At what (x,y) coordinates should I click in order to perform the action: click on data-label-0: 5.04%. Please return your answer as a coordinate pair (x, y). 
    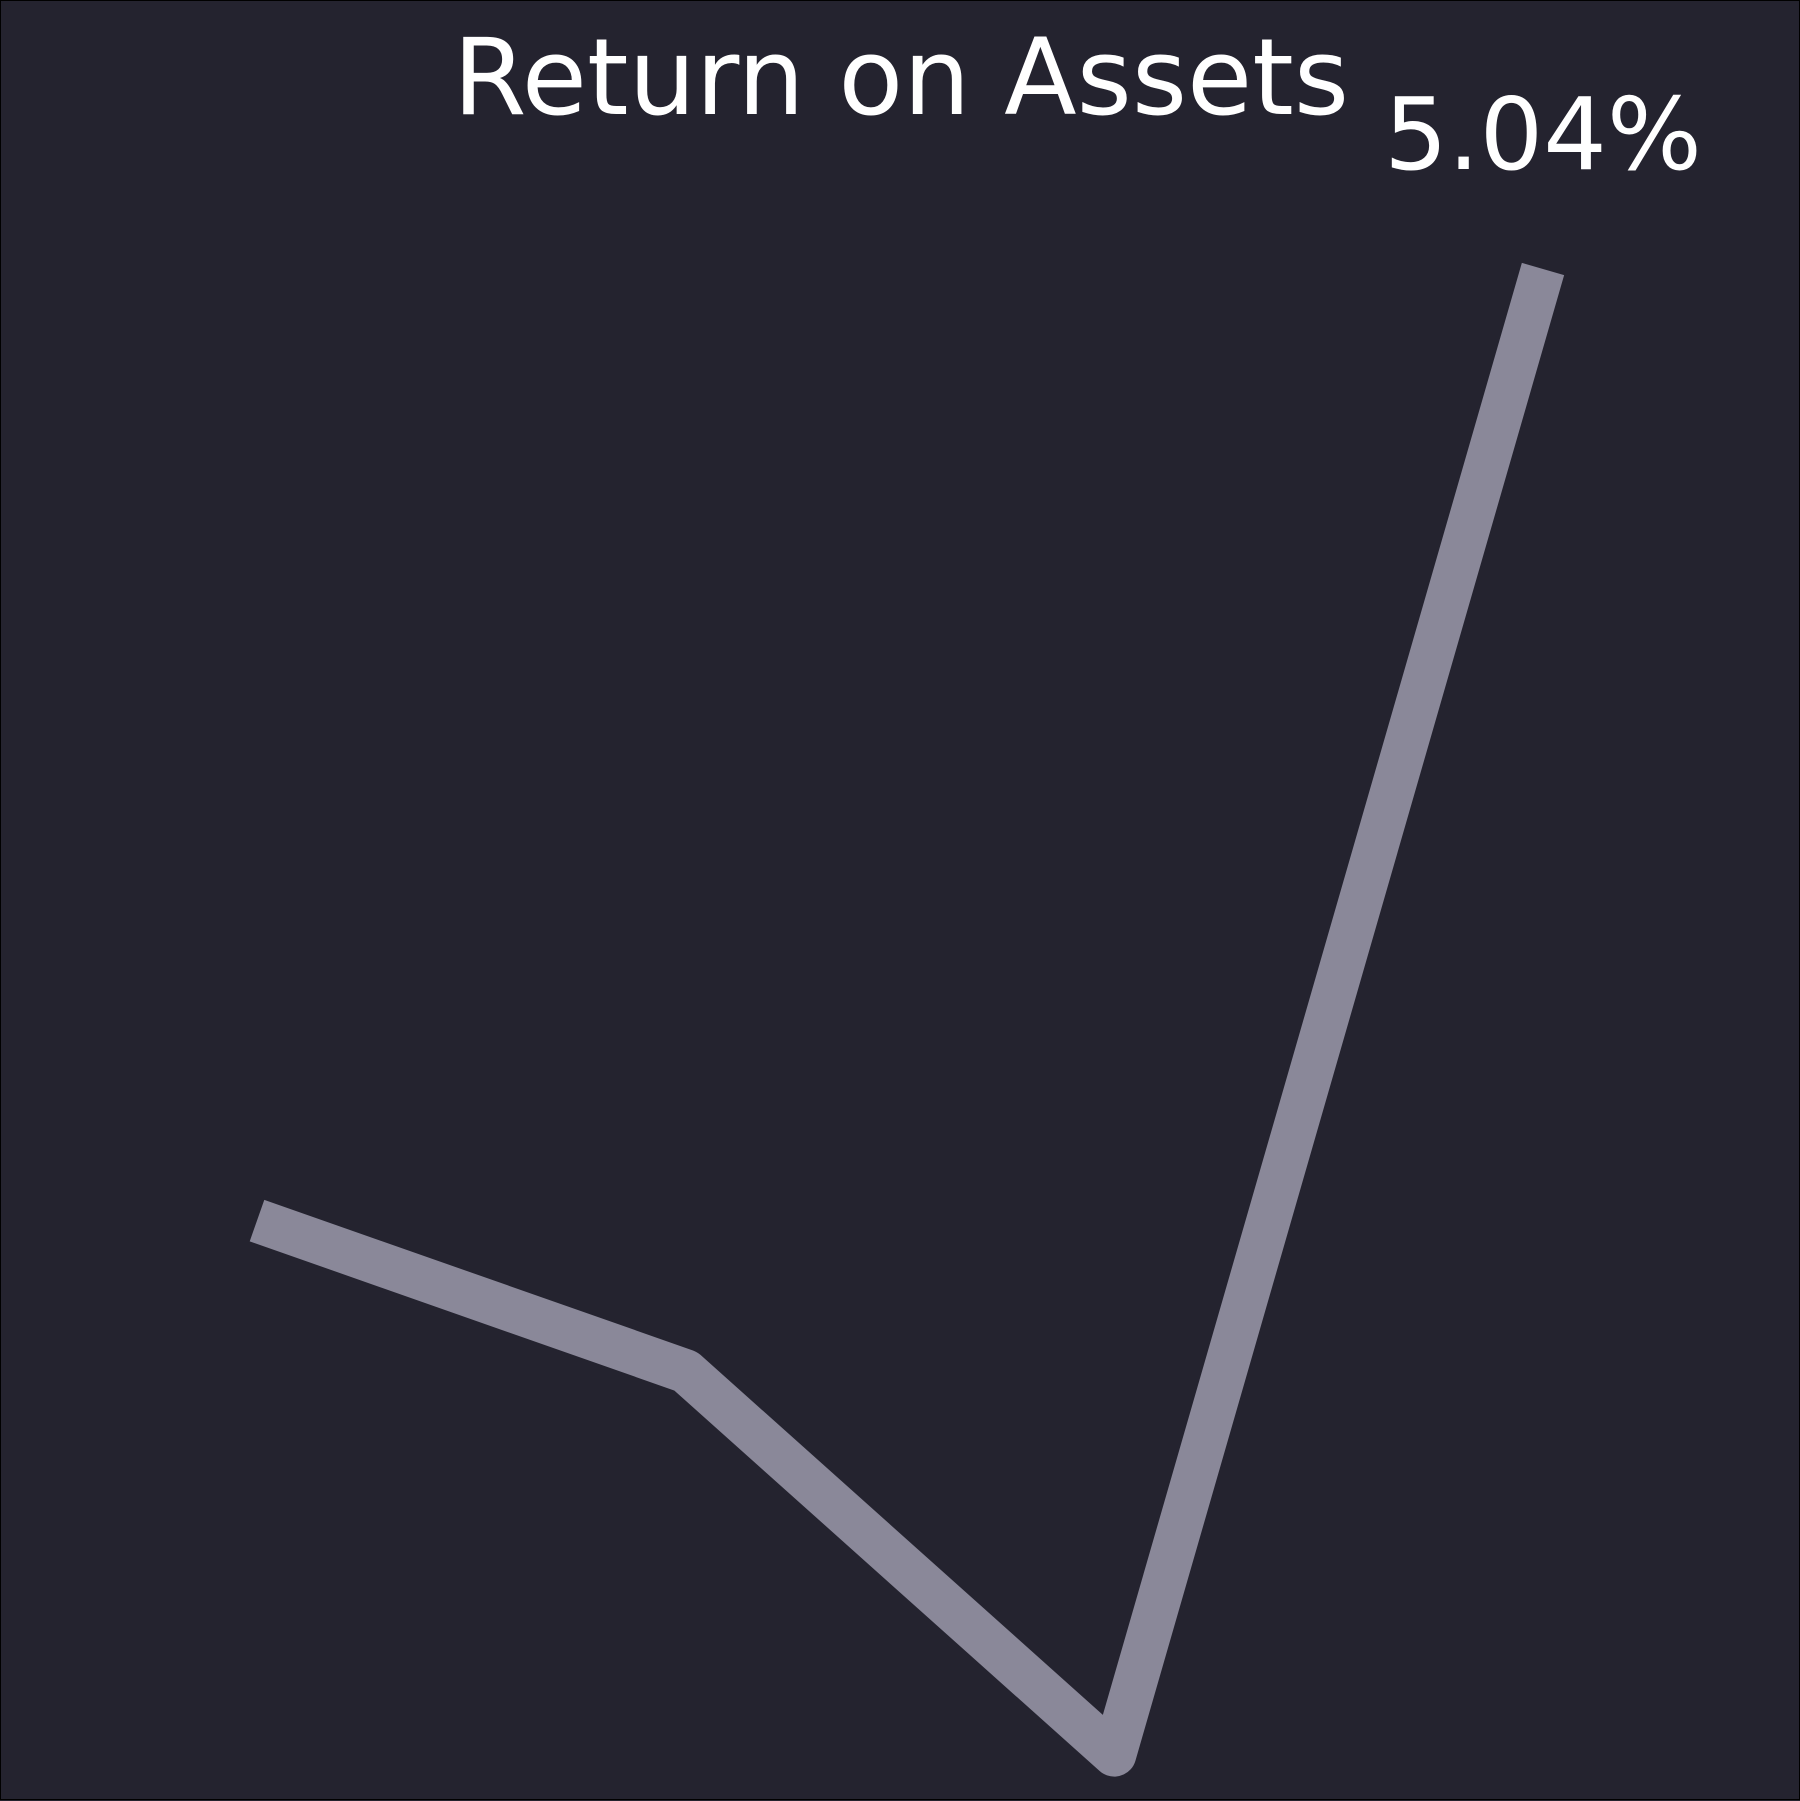
    Looking at the image, I should click on (1543, 134).